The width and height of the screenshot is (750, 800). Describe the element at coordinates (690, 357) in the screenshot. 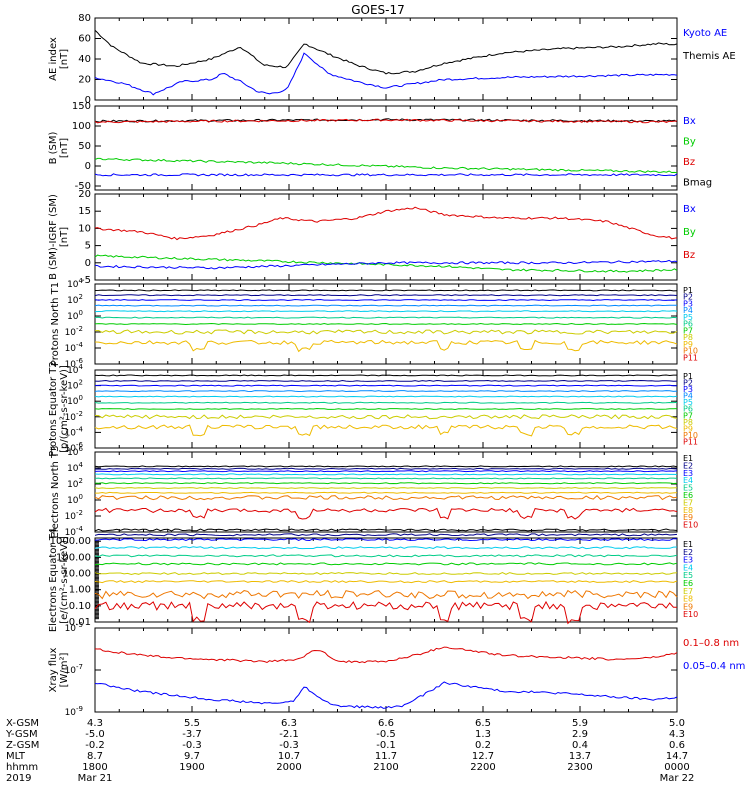

I see `legend-label: P11` at that location.